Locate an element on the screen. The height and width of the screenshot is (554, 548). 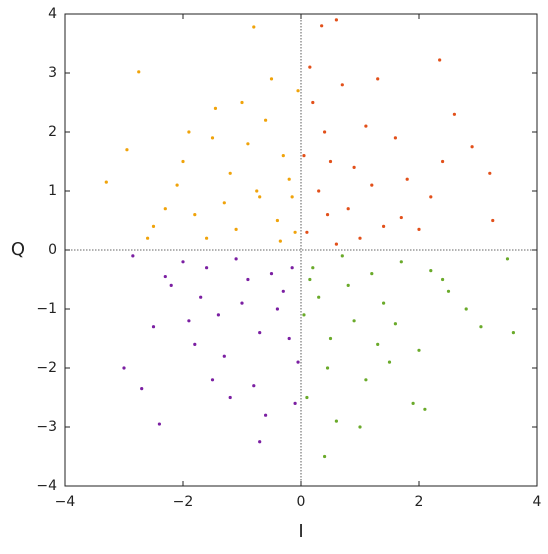
x-tick-label: 4 is located at coordinates (537, 502).